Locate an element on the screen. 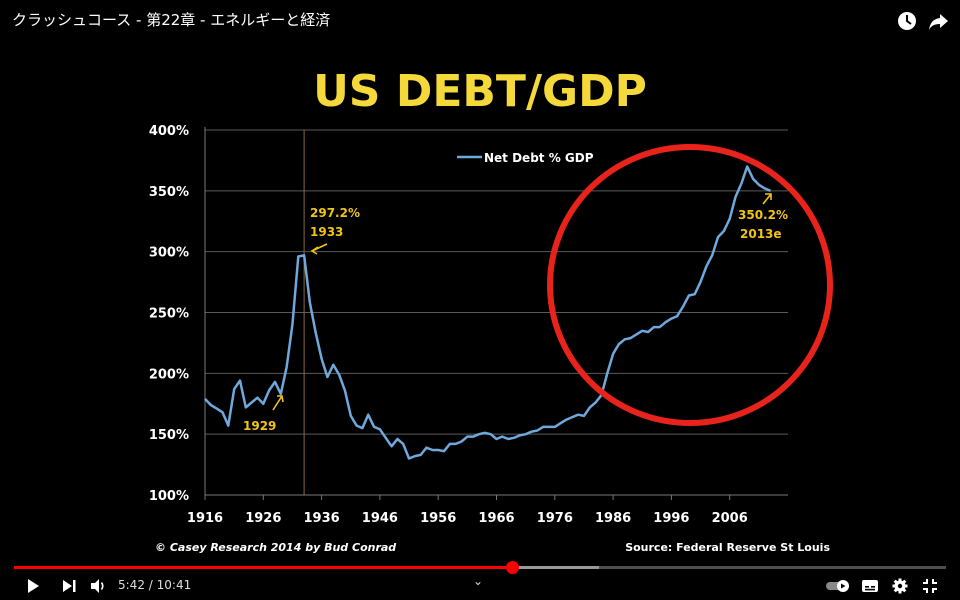  annotation-arrow-1933 is located at coordinates (319, 249).